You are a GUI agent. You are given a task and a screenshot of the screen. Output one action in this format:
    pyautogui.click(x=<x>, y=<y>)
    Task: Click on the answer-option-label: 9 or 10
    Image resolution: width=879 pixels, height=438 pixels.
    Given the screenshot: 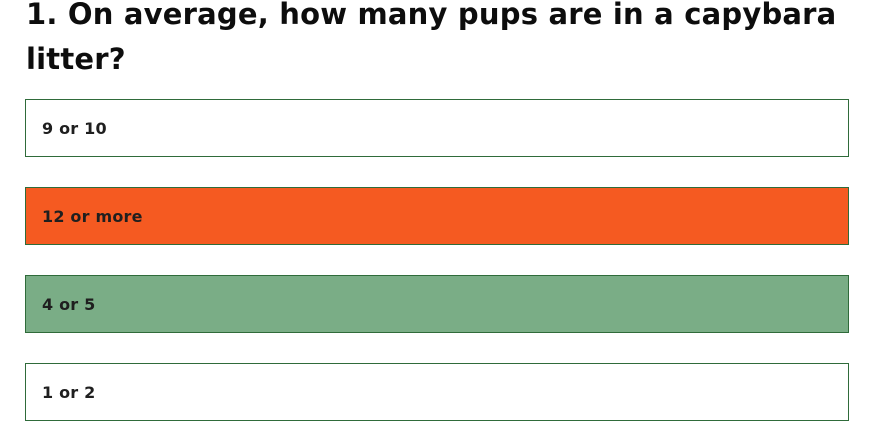 What is the action you would take?
    pyautogui.click(x=74, y=128)
    